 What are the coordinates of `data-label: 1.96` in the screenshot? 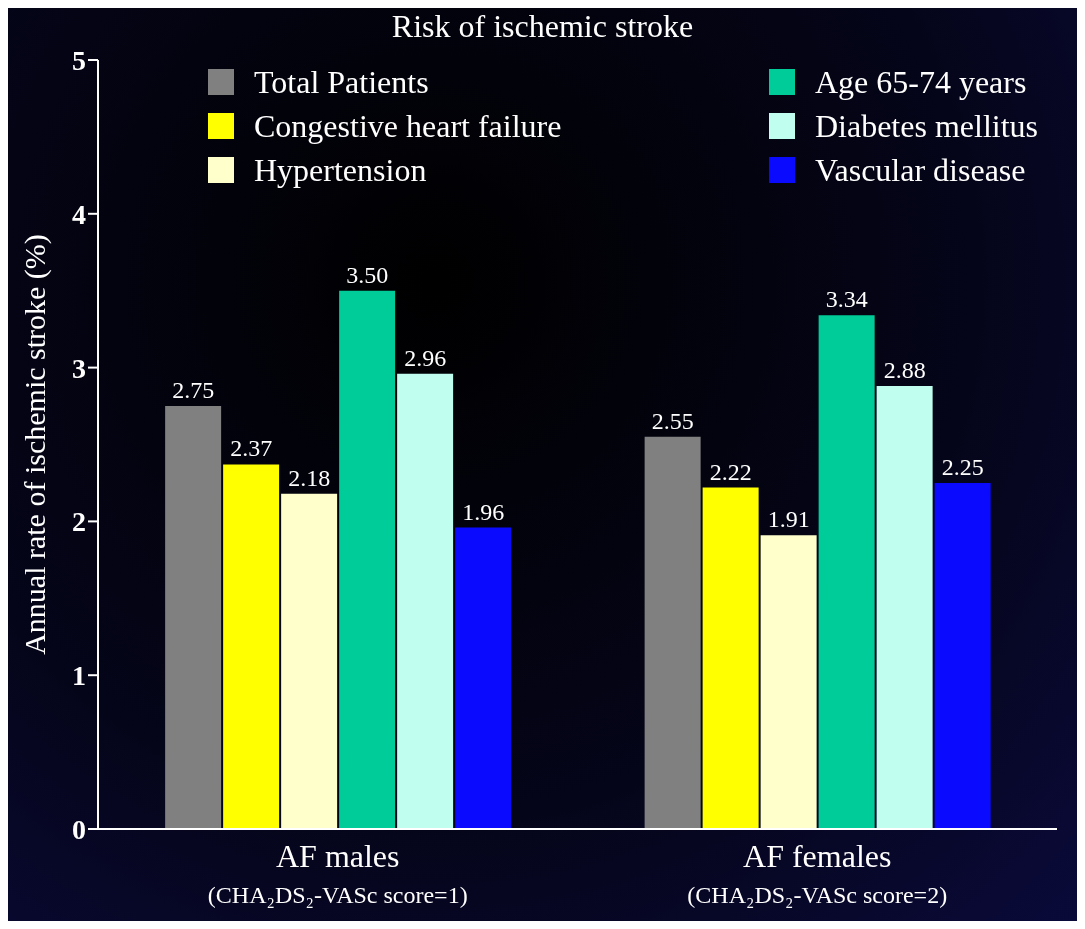 It's located at (483, 511).